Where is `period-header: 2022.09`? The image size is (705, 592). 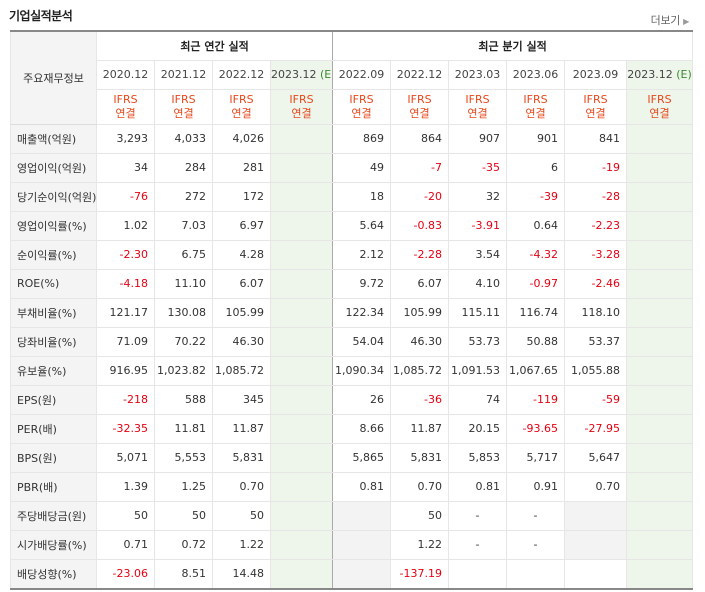 period-header: 2022.09 is located at coordinates (362, 74).